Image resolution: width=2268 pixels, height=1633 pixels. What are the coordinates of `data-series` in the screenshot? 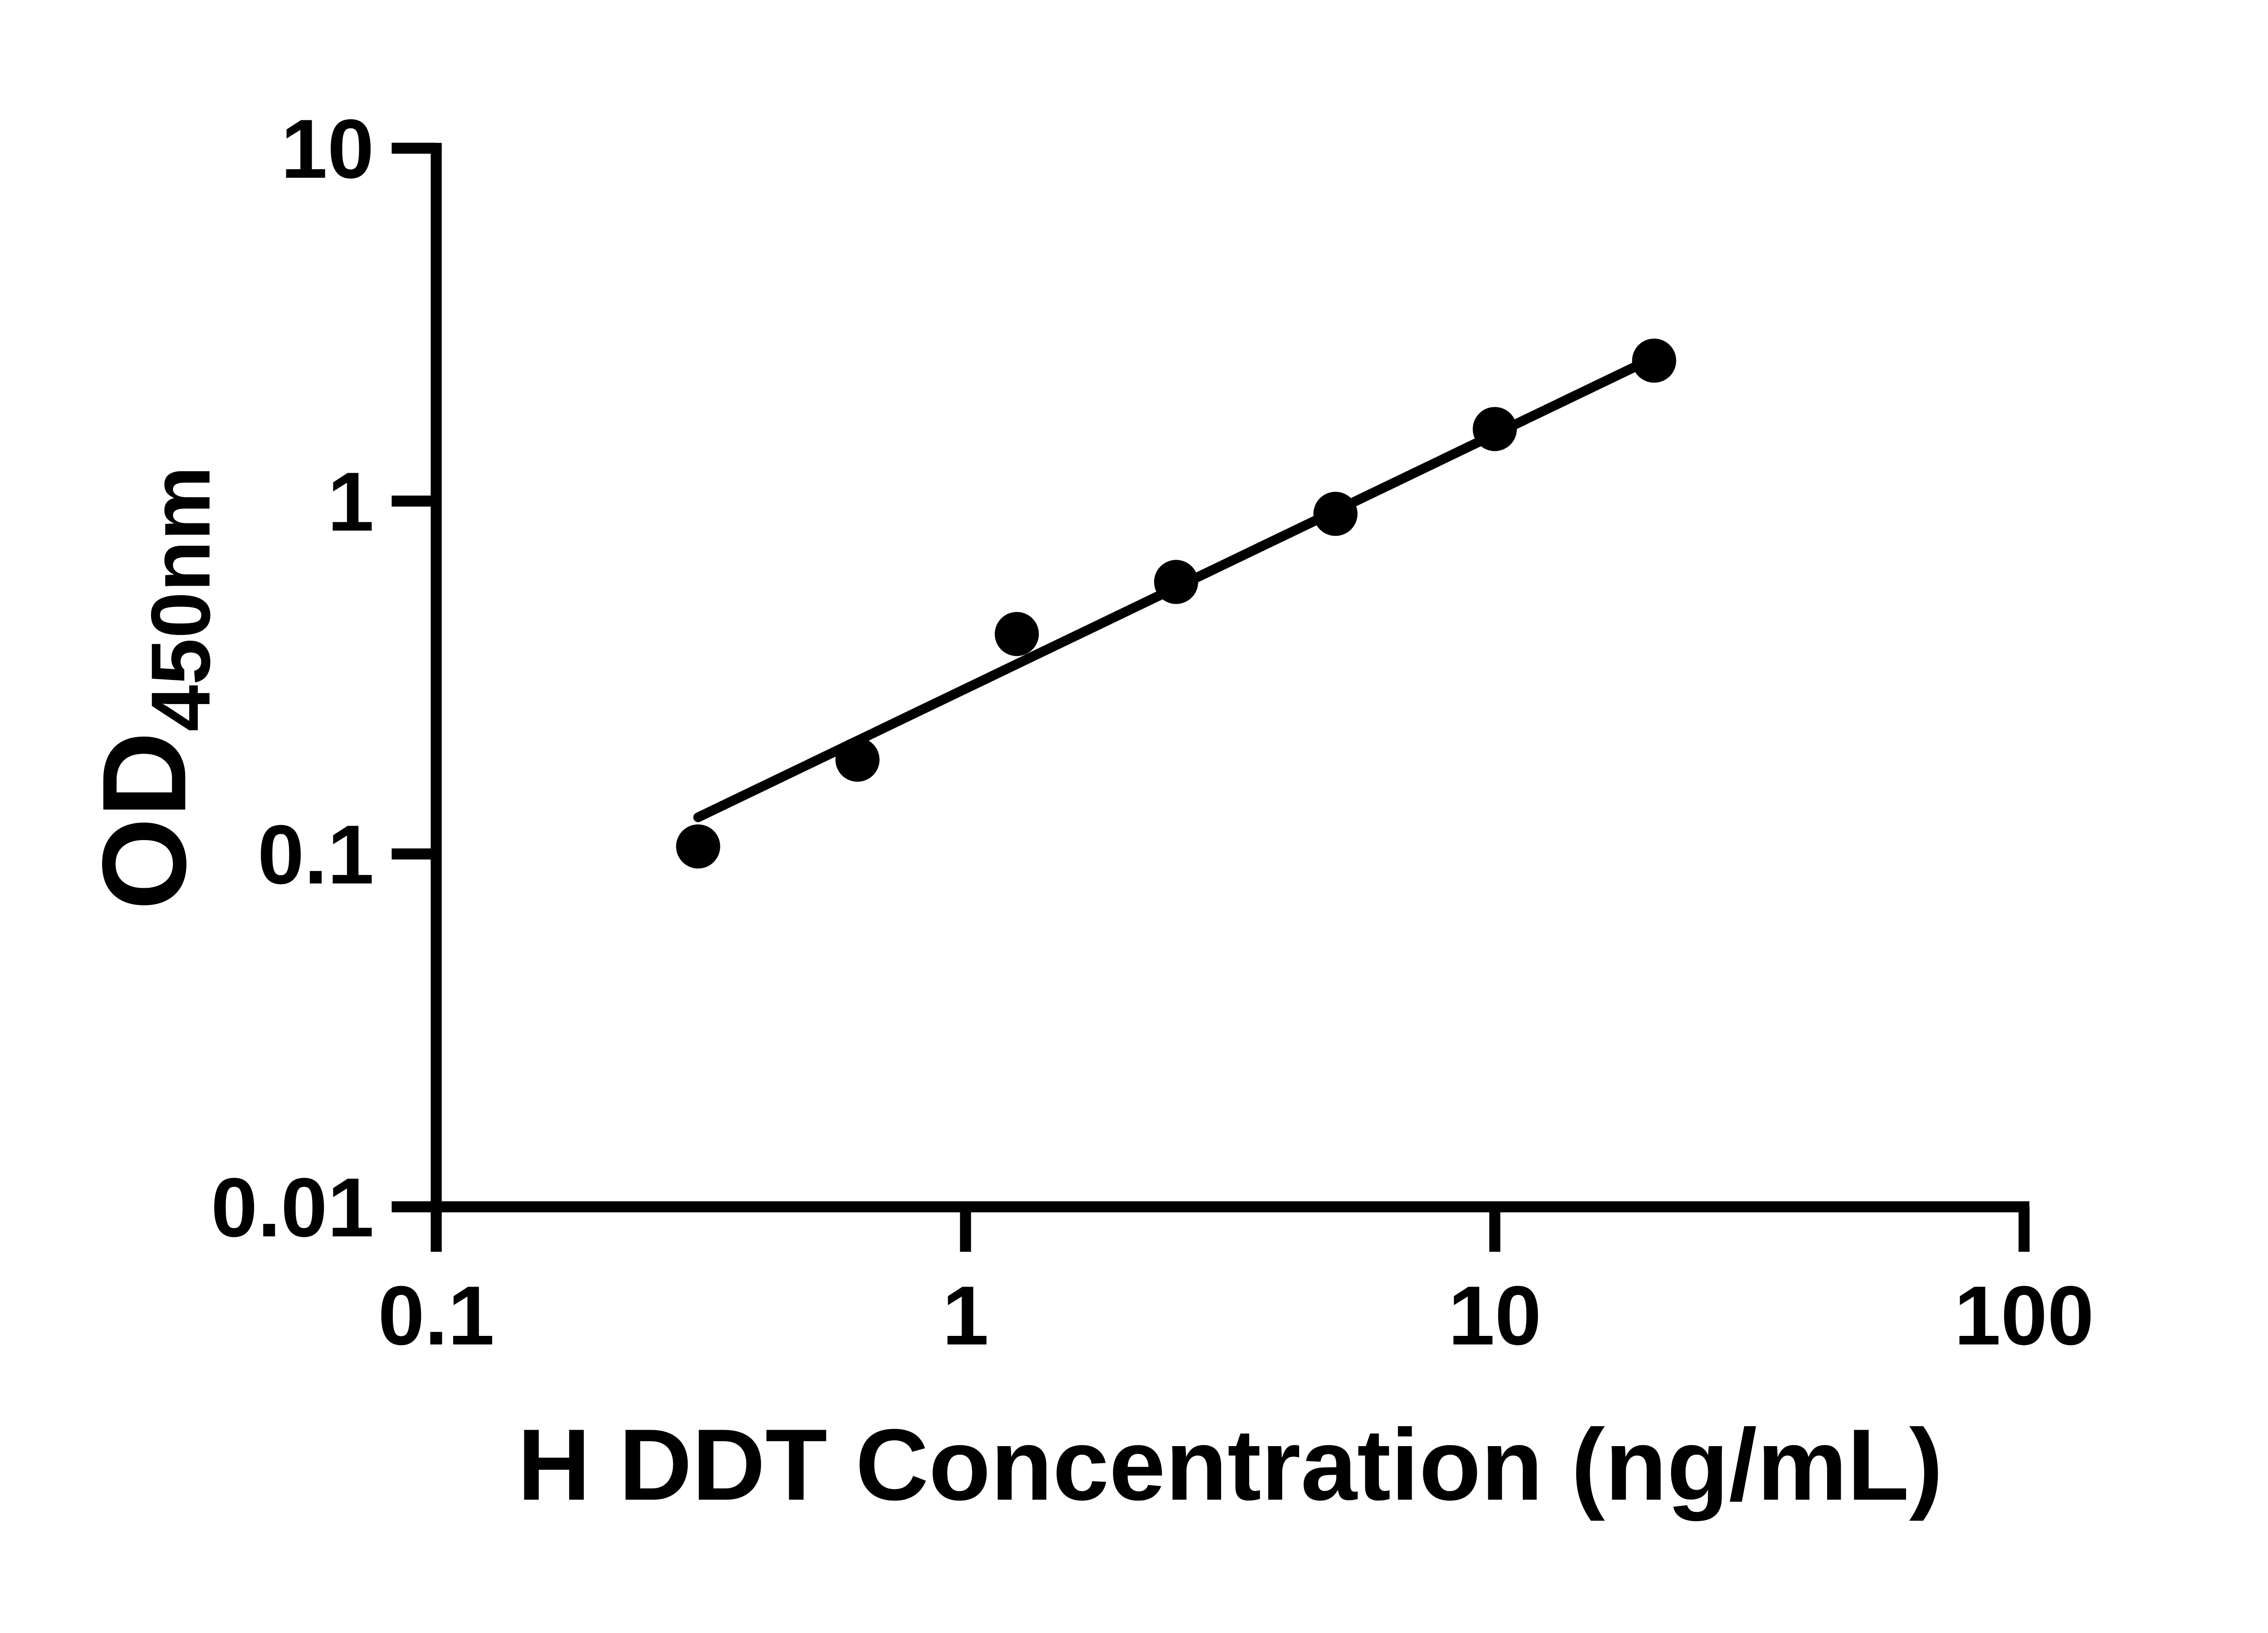 It's located at (1176, 603).